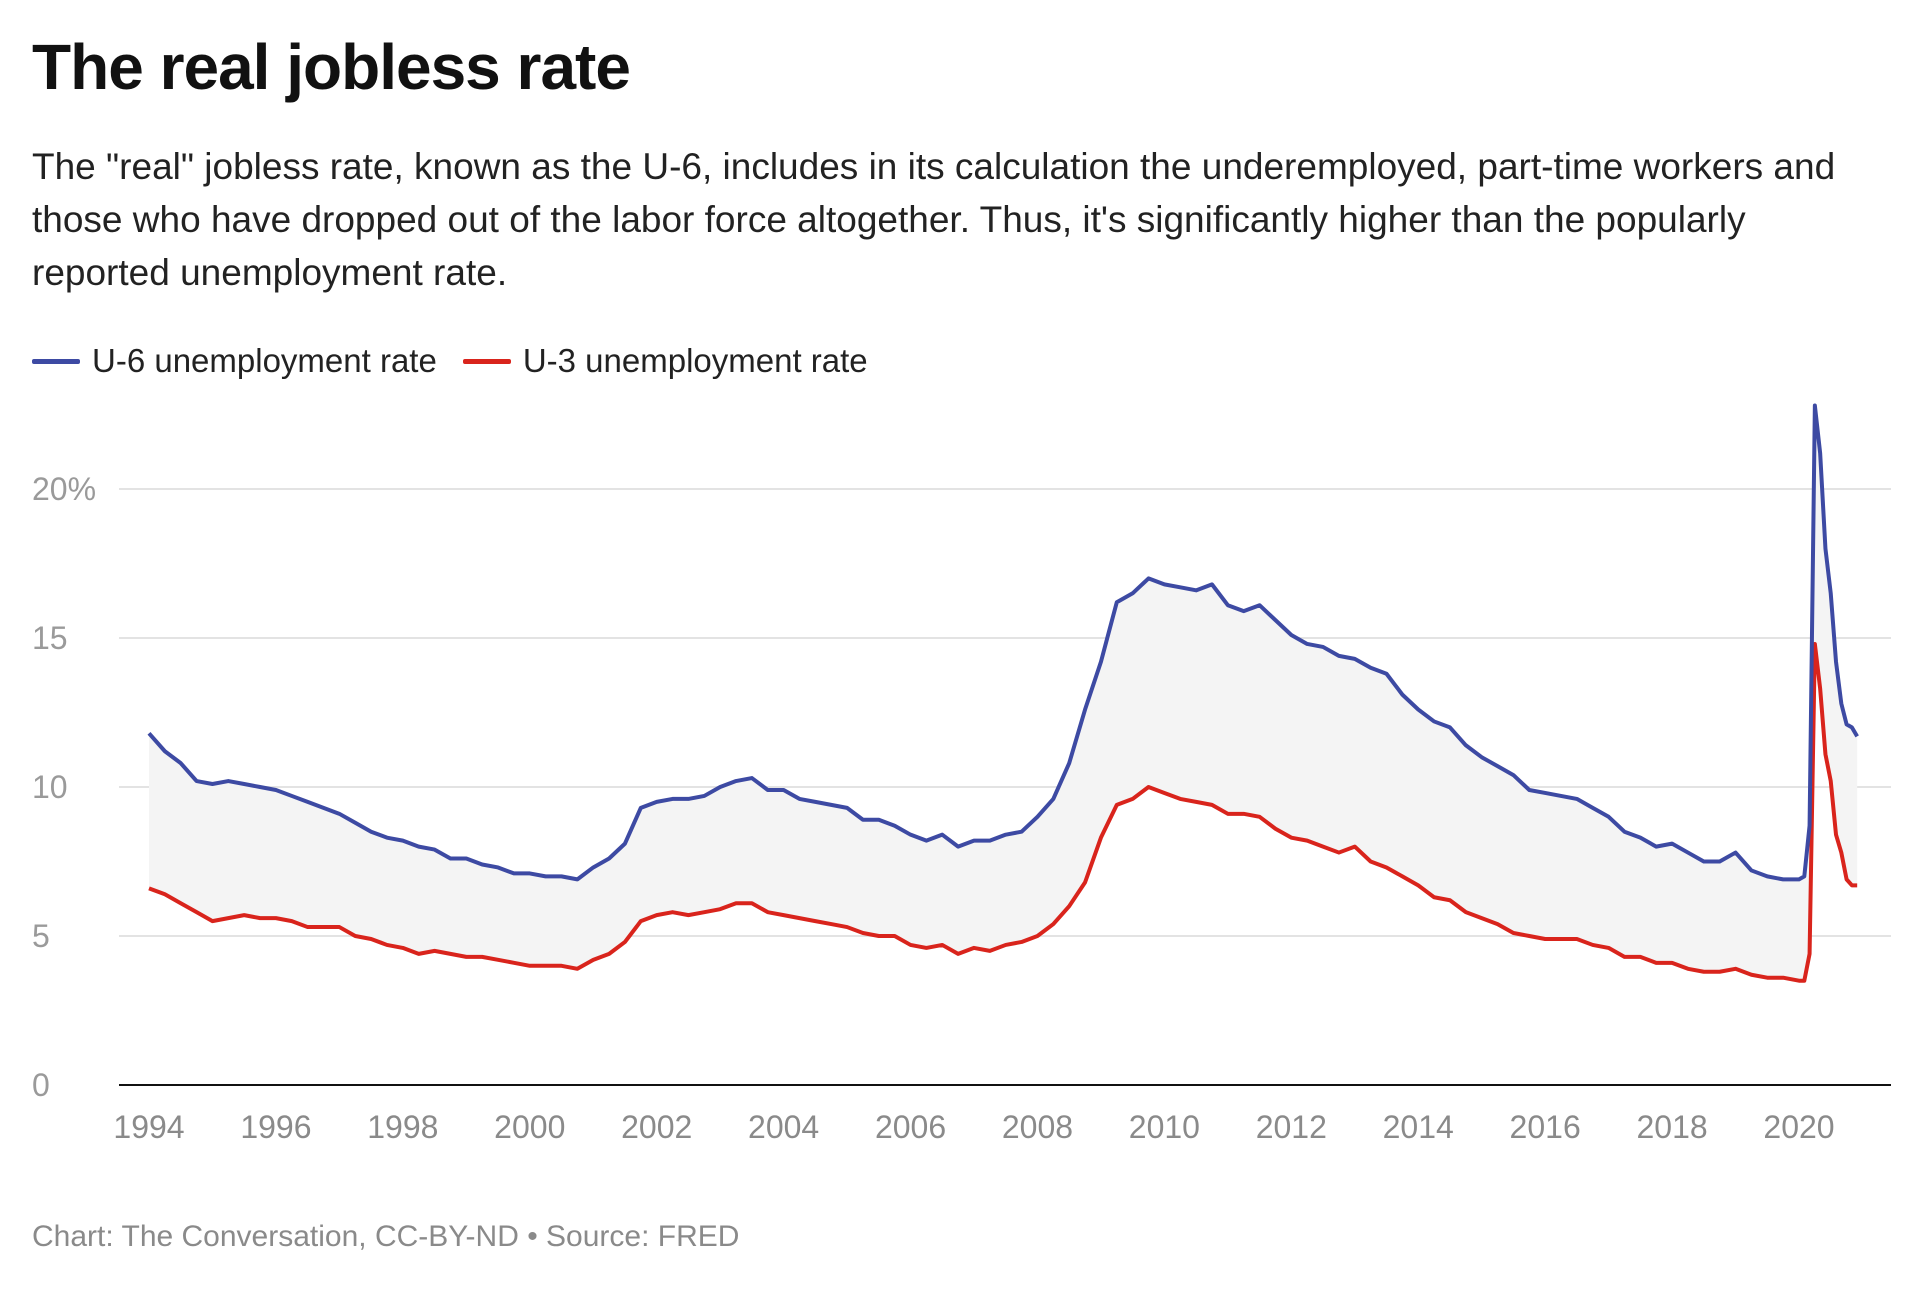 This screenshot has height=1301, width=1920. I want to click on x-tick-label: 2014, so click(1418, 1127).